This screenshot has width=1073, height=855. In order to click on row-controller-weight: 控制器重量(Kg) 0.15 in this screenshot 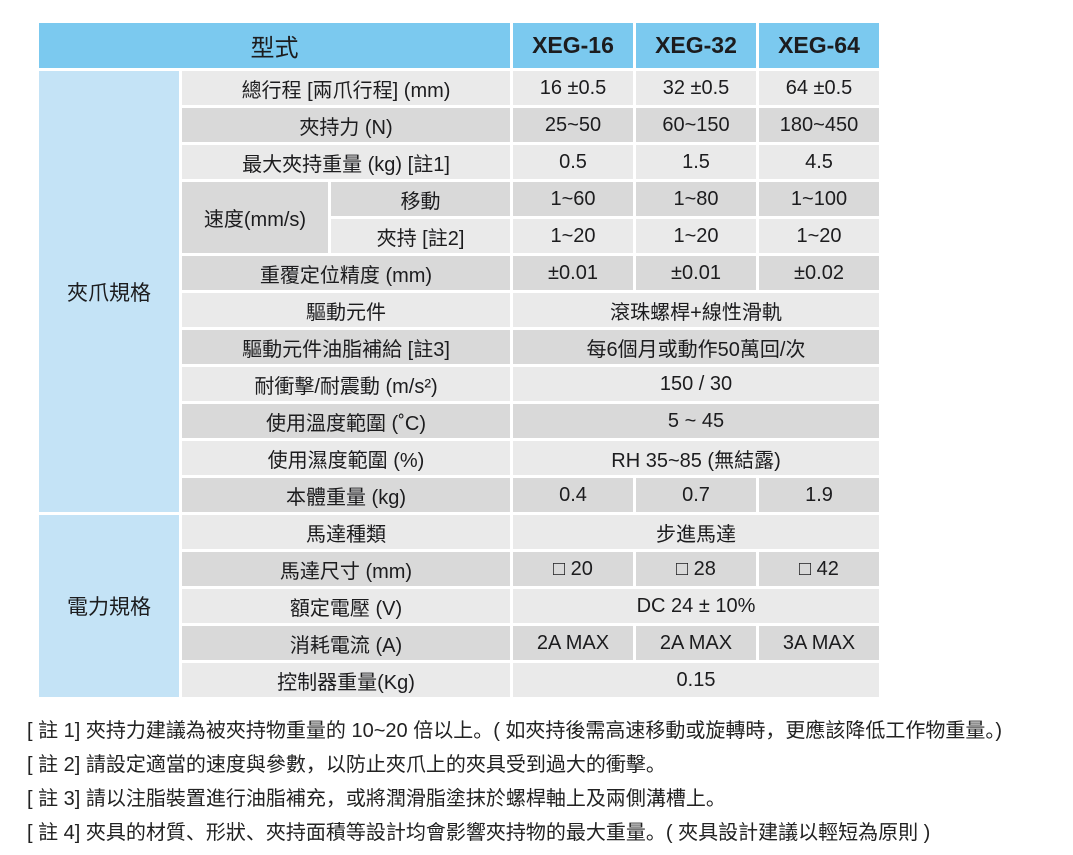, I will do `click(459, 680)`.